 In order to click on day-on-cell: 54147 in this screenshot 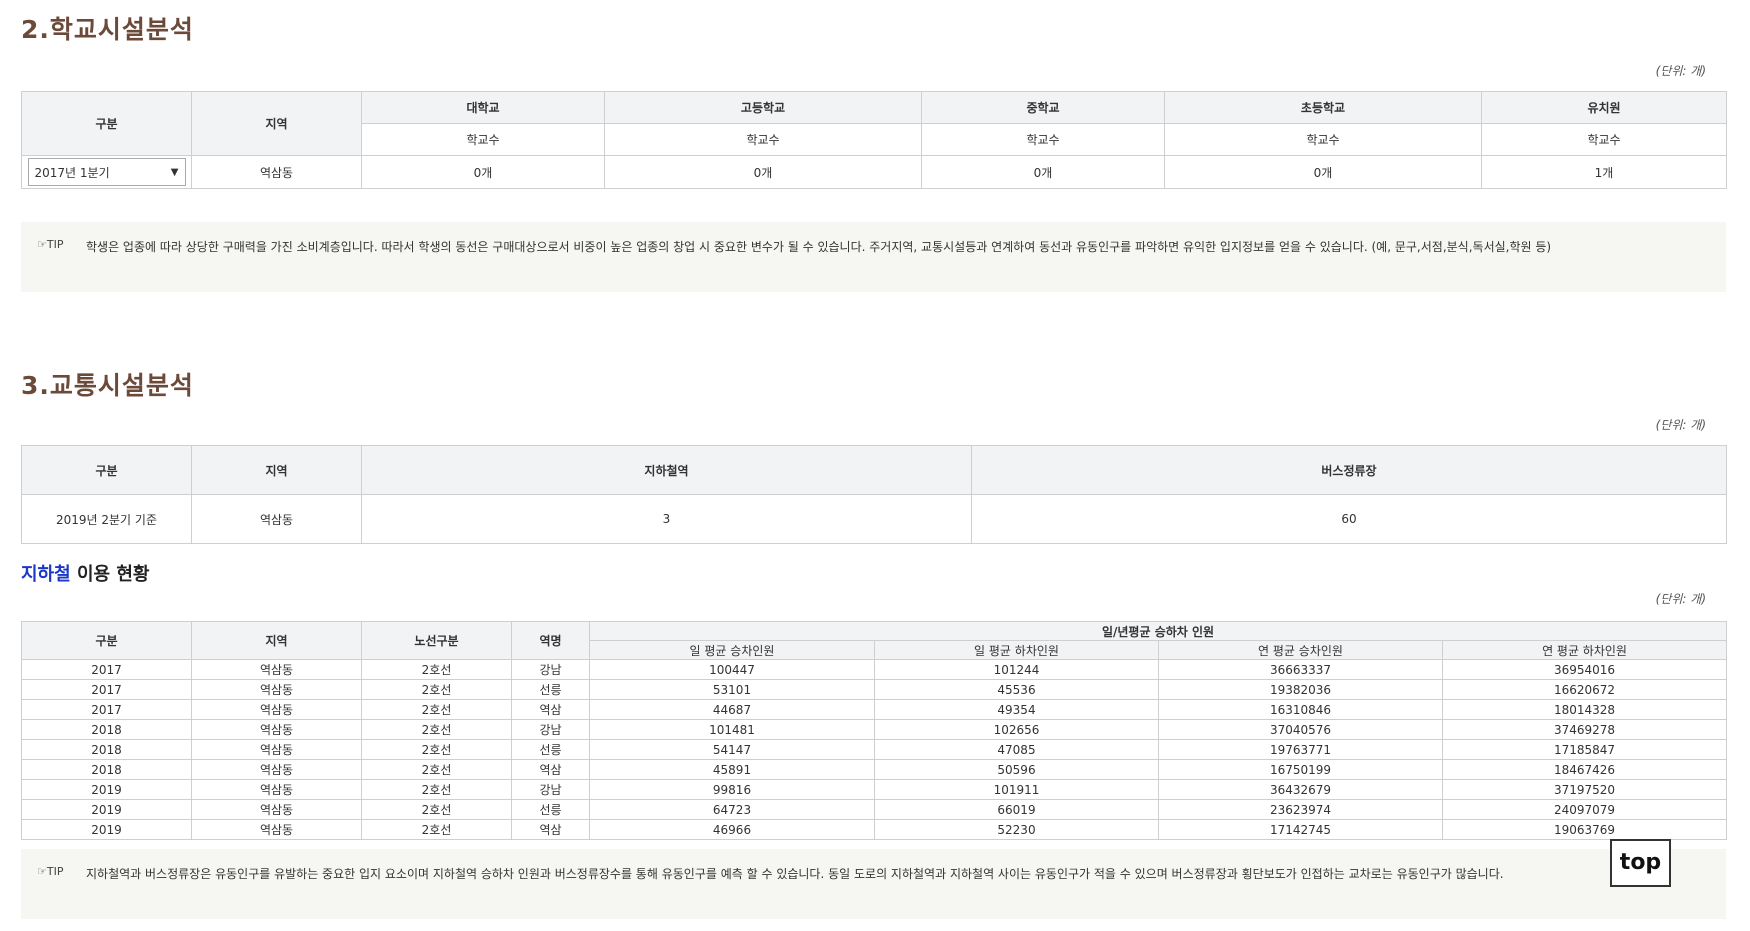, I will do `click(732, 749)`.